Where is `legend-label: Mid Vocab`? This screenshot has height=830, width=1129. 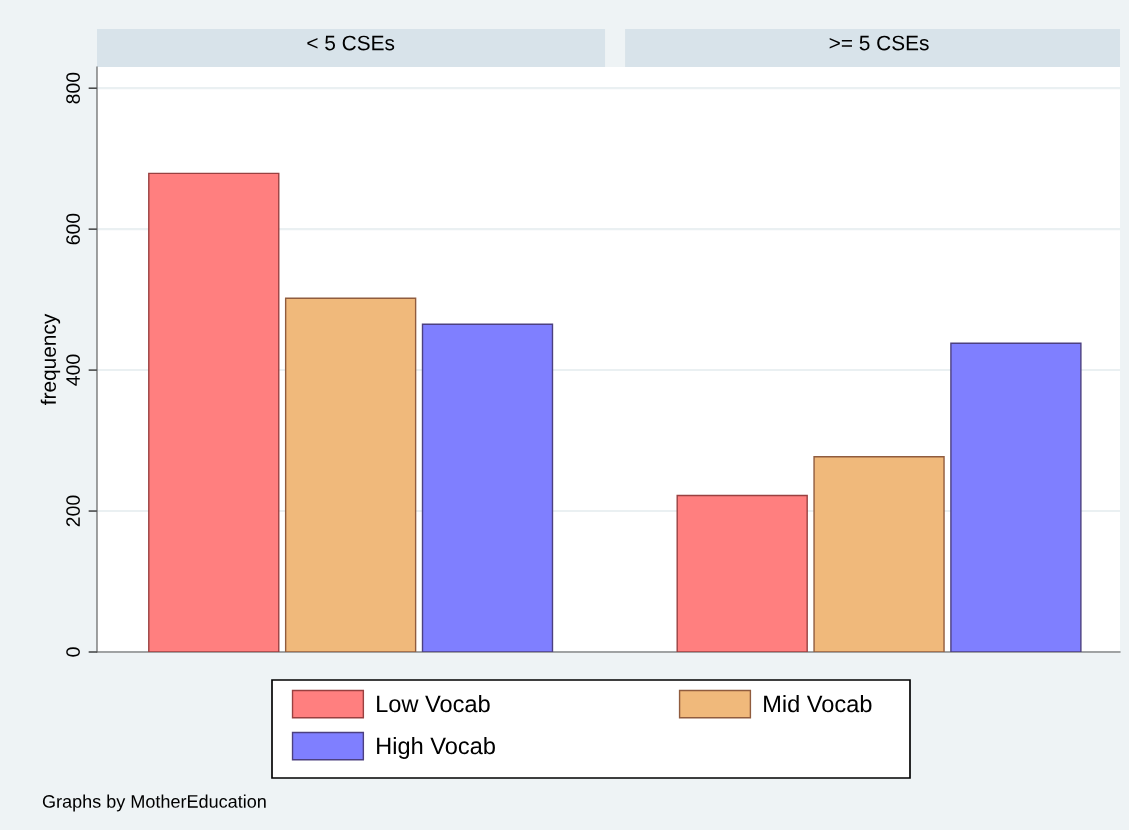 legend-label: Mid Vocab is located at coordinates (818, 703).